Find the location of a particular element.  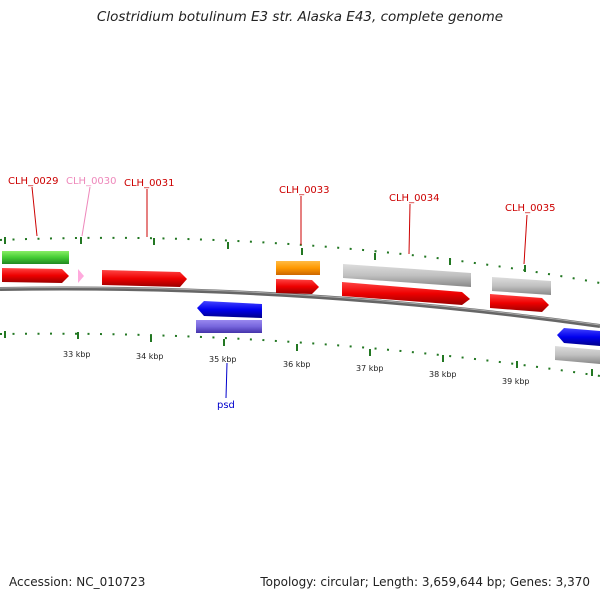

feature-clh0033-orange is located at coordinates (298, 268).